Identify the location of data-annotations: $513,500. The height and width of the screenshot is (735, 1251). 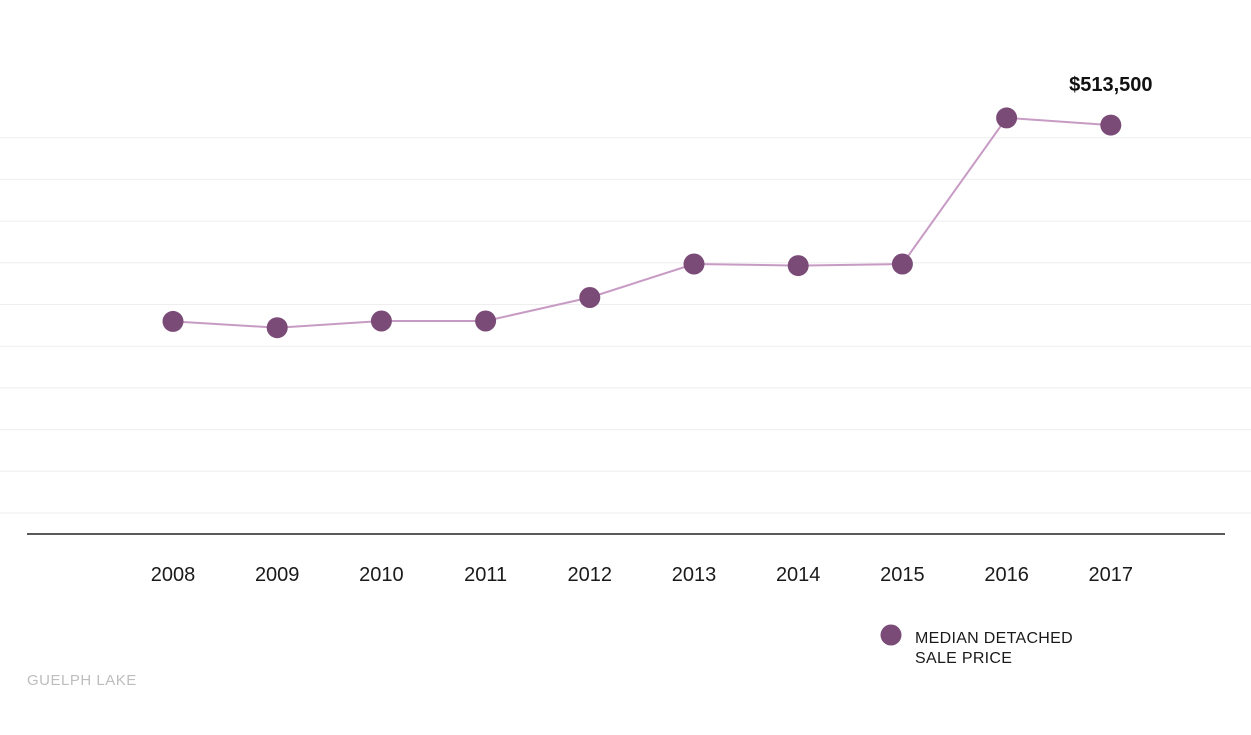
(1110, 85).